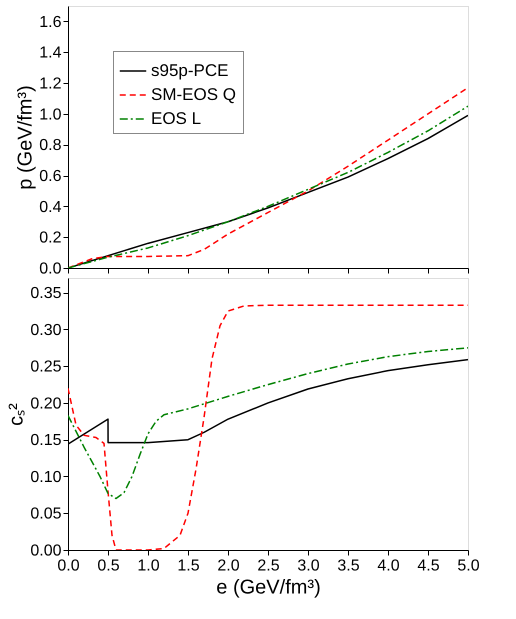 This screenshot has height=619, width=516. Describe the element at coordinates (428, 566) in the screenshot. I see `x-tick-label: 4.5` at that location.